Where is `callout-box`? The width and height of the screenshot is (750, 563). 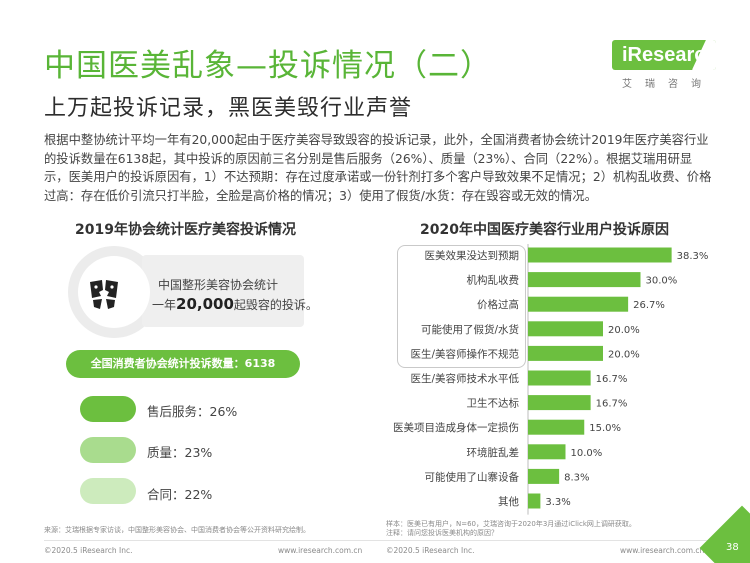
callout-box is located at coordinates (223, 291).